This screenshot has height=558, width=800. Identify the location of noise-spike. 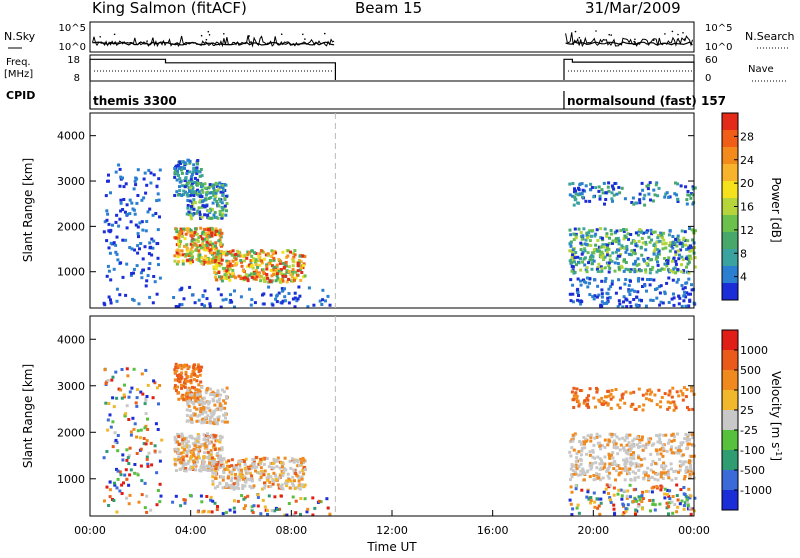
(303, 34).